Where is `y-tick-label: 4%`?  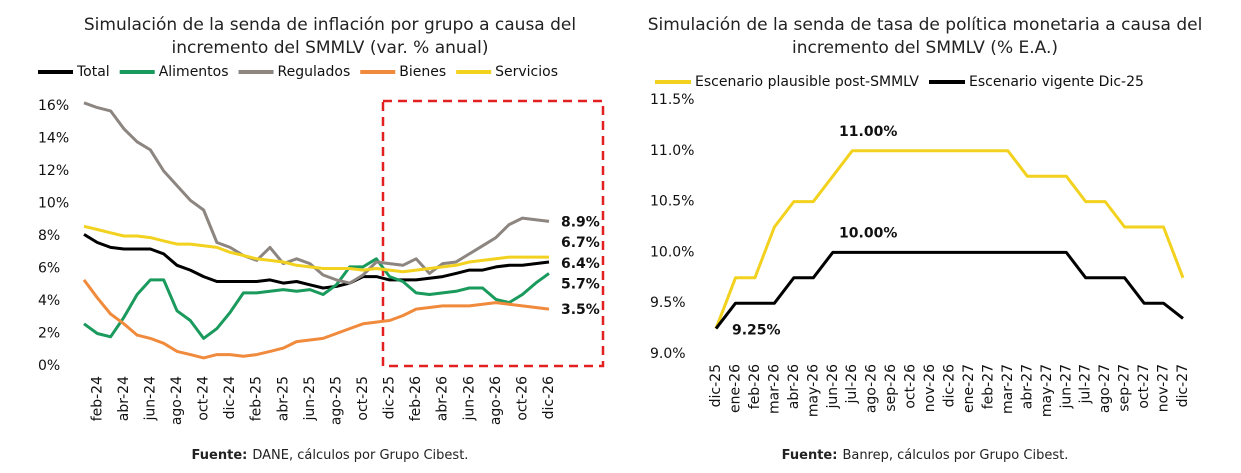
y-tick-label: 4% is located at coordinates (49, 301).